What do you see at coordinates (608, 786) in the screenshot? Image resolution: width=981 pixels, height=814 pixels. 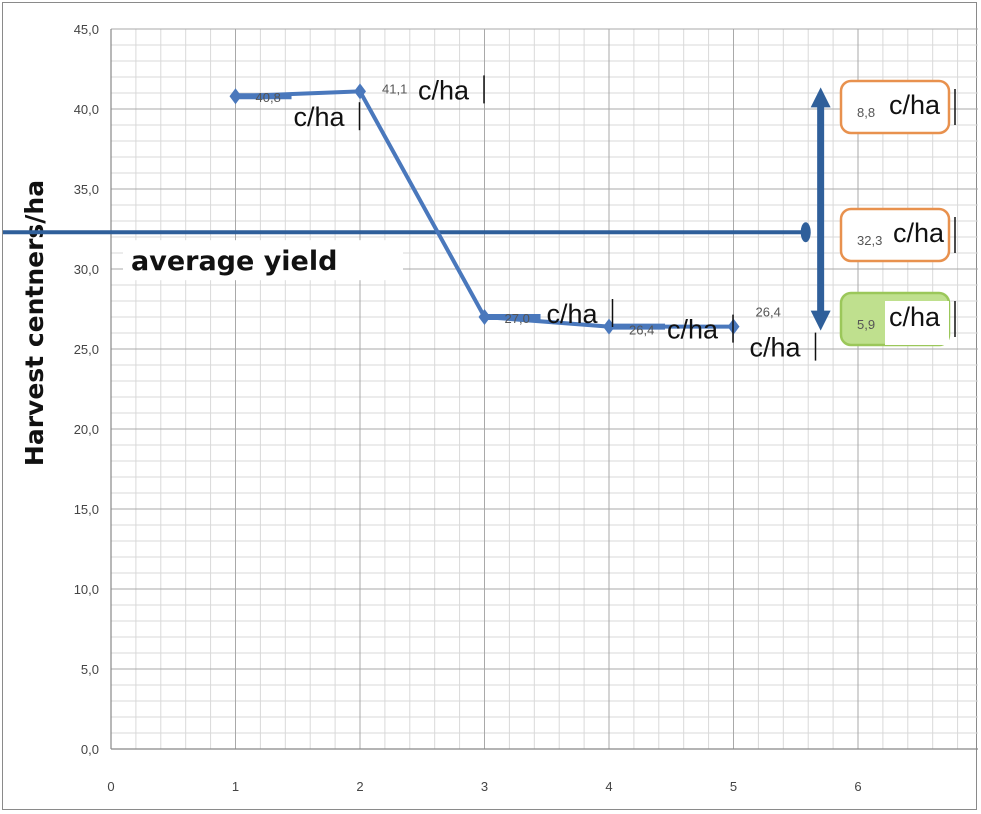 I see `x-tick-label: 4` at bounding box center [608, 786].